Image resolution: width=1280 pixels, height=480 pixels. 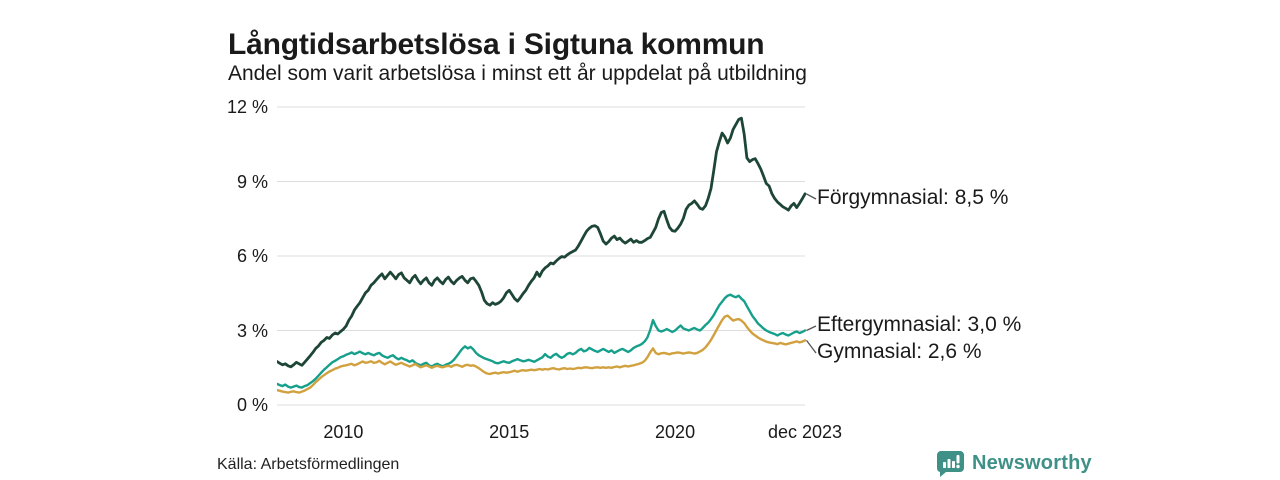 What do you see at coordinates (542, 354) in the screenshot?
I see `series-line-gymnasial` at bounding box center [542, 354].